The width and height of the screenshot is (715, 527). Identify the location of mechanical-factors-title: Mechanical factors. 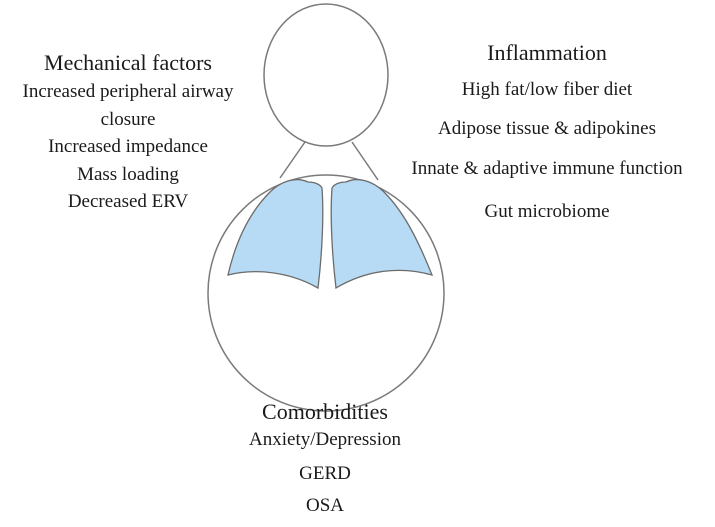
(128, 62).